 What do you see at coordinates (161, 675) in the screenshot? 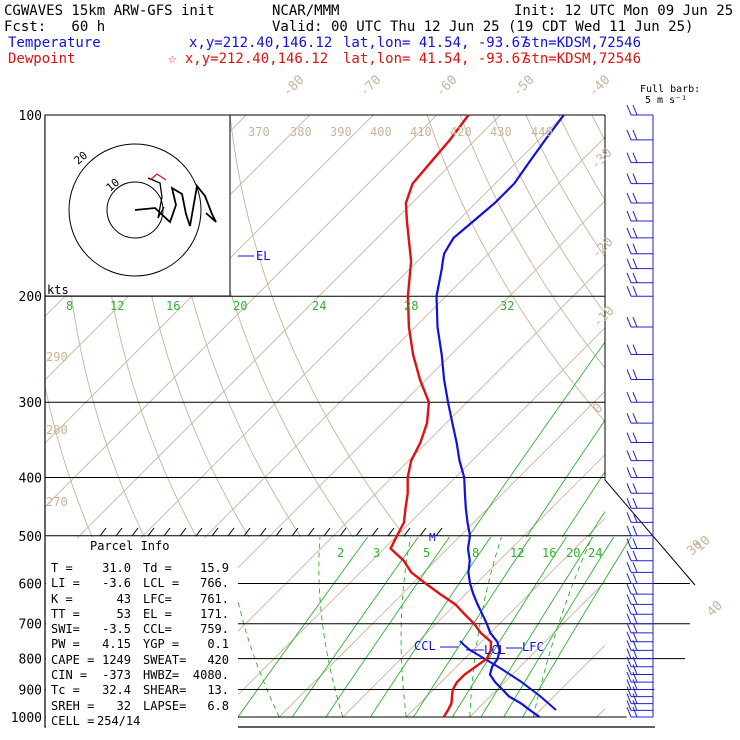
I see `parcel-info-cell: HWBZ=` at bounding box center [161, 675].